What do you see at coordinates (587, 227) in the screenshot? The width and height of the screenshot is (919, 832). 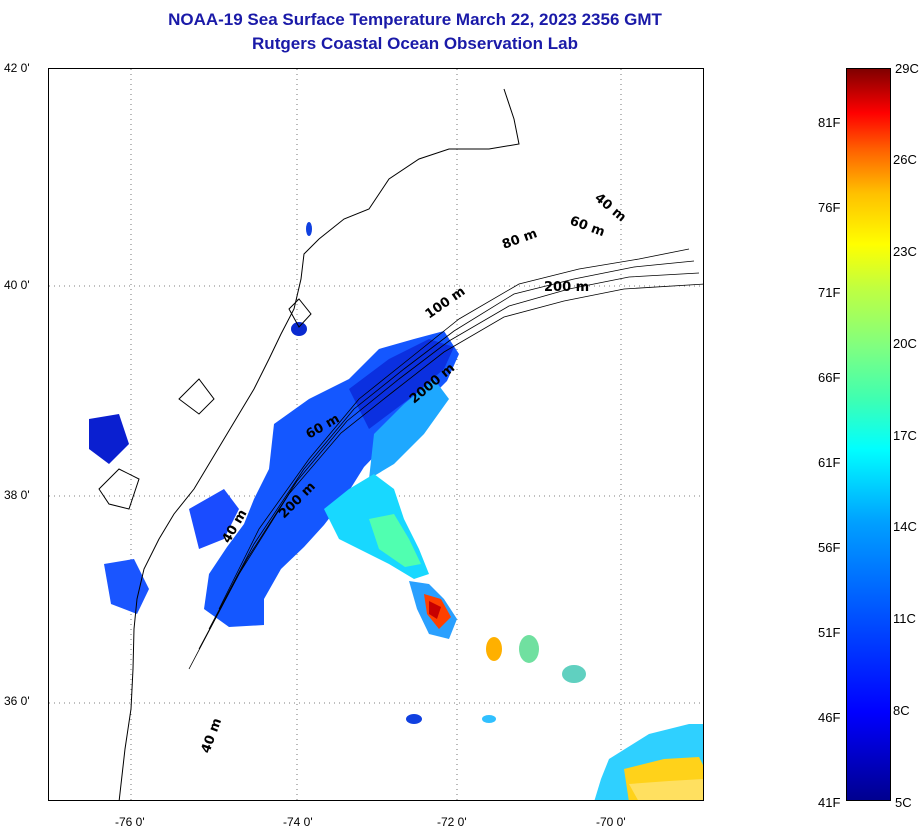 I see `isobath-label: 60 m` at bounding box center [587, 227].